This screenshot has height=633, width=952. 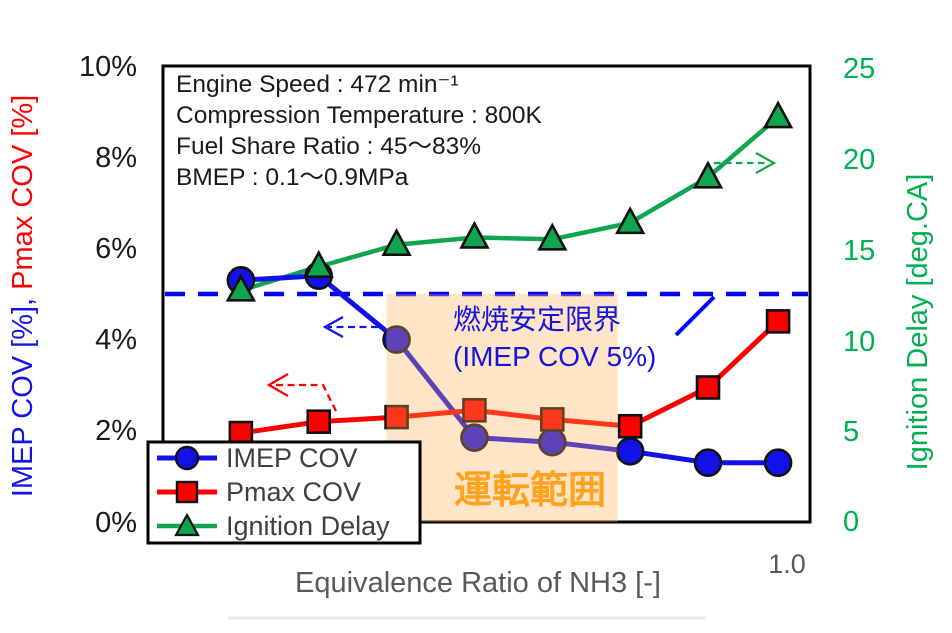 I want to click on legend-square-icon, so click(x=187, y=492).